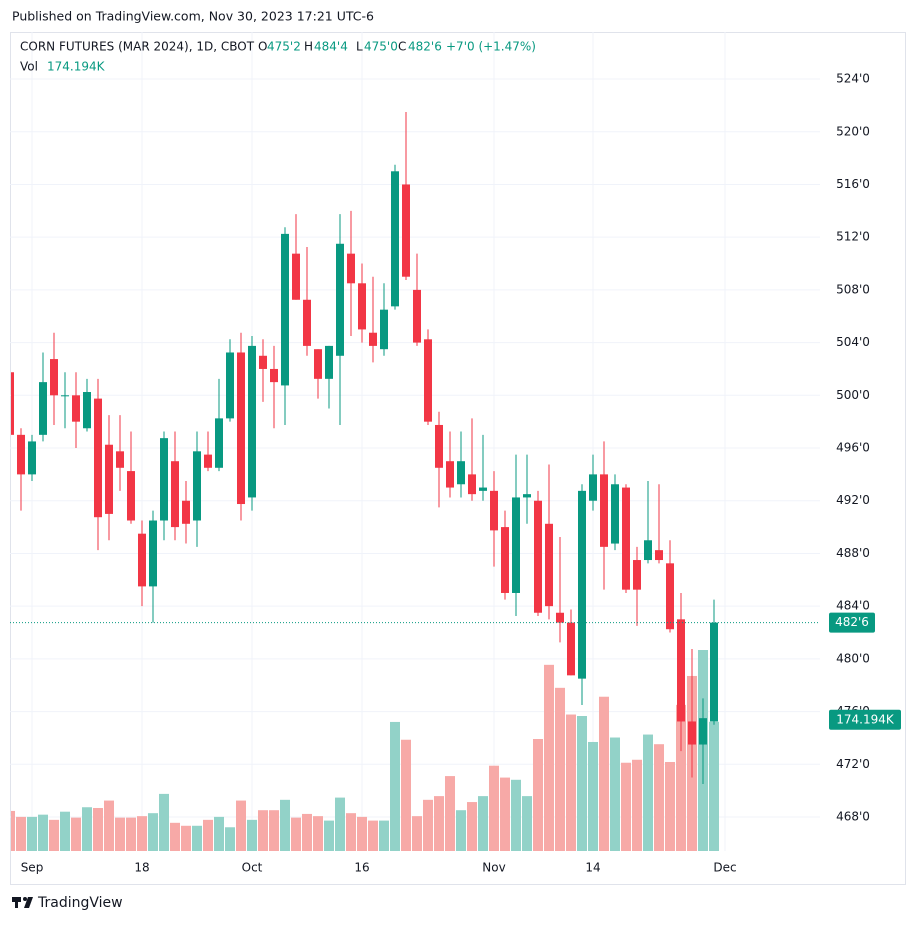 This screenshot has width=916, height=927. What do you see at coordinates (137, 47) in the screenshot?
I see `symbol: CORN FUTURES (MAR 2024), 1D, CBOT` at bounding box center [137, 47].